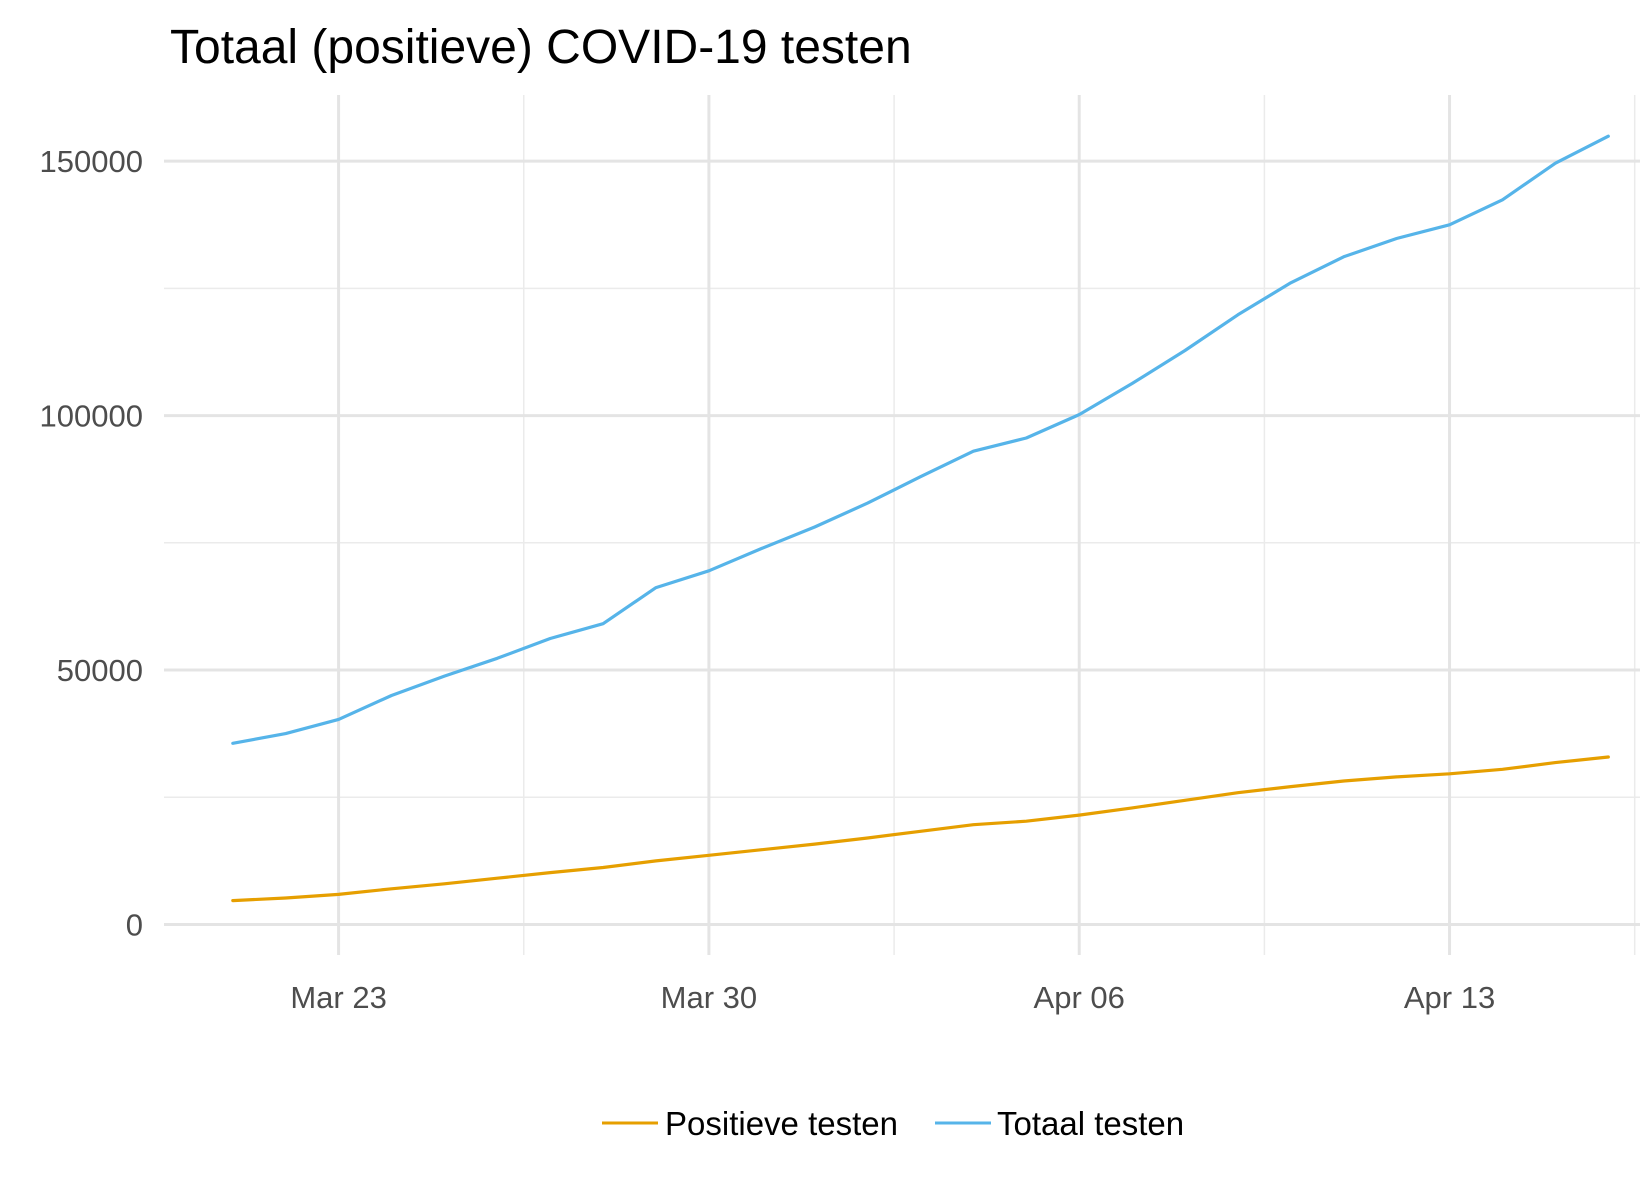  Describe the element at coordinates (338, 997) in the screenshot. I see `x-tick-label: Mar 23` at that location.